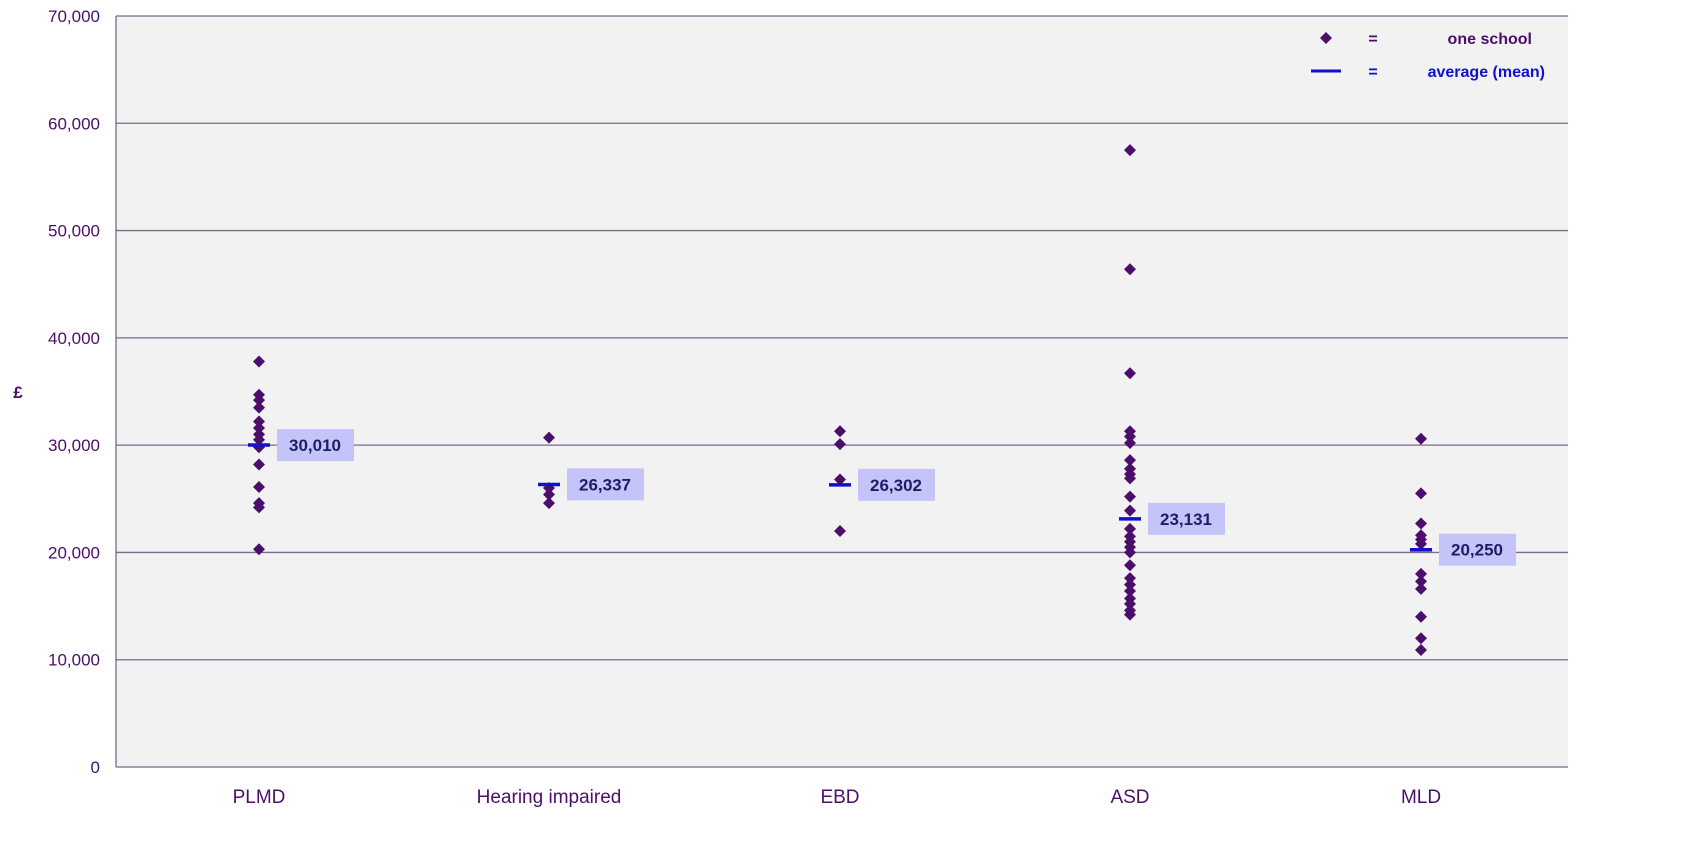 The image size is (1692, 868). What do you see at coordinates (74, 660) in the screenshot?
I see `y-tick-label: 10,000` at bounding box center [74, 660].